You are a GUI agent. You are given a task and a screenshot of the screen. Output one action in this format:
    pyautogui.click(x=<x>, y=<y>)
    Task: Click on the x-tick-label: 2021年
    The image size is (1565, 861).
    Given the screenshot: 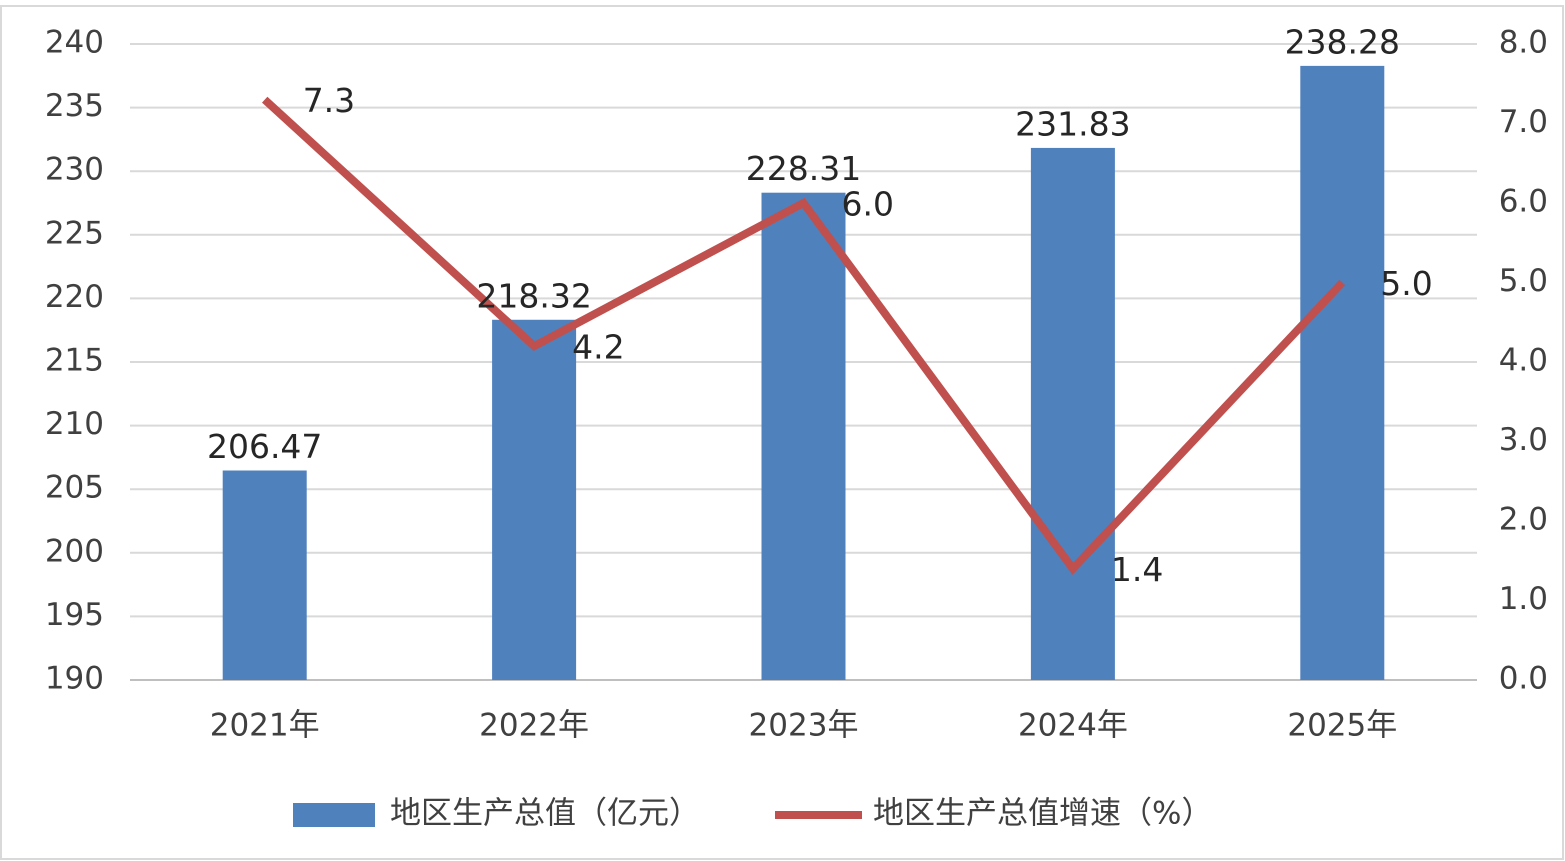 What is the action you would take?
    pyautogui.click(x=265, y=726)
    